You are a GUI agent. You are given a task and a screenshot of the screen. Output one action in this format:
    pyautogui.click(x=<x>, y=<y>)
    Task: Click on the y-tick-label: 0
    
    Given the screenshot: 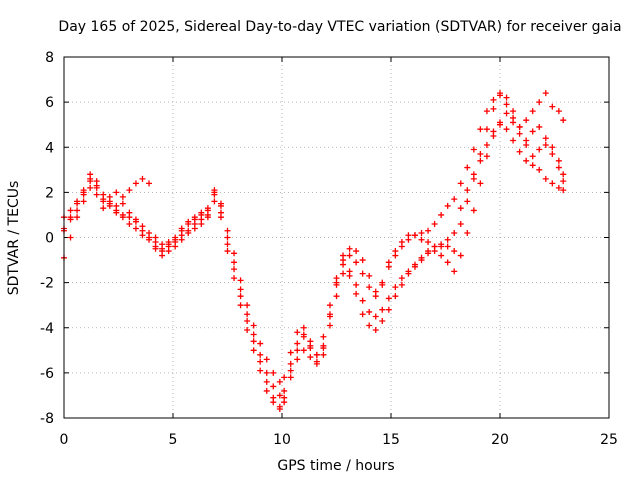 What is the action you would take?
    pyautogui.click(x=49, y=239)
    